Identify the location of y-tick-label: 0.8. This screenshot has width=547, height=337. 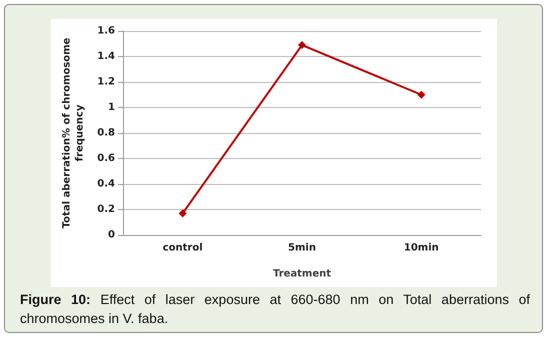
(106, 133).